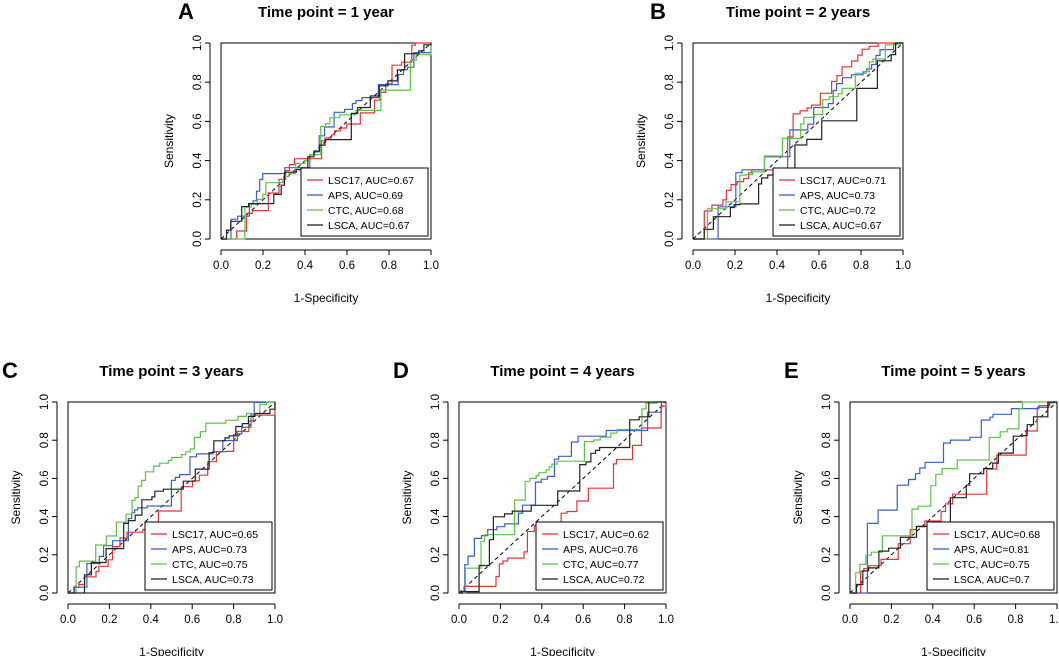 This screenshot has width=1059, height=656. Describe the element at coordinates (213, 580) in the screenshot. I see `legend-label-lsca: LSCA, AUC=0.73` at that location.